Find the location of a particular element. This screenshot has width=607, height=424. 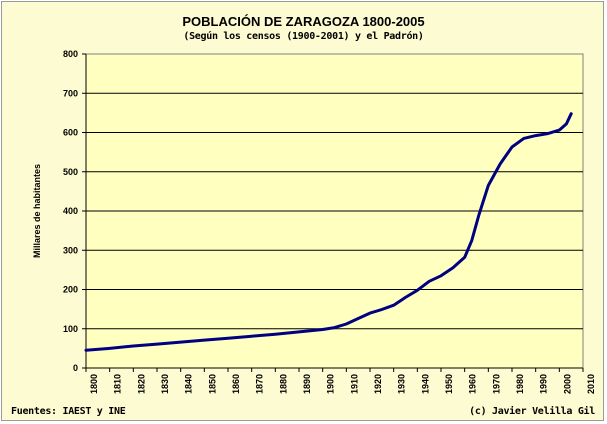

x-tick-label-1870: 1870 is located at coordinates (260, 384).